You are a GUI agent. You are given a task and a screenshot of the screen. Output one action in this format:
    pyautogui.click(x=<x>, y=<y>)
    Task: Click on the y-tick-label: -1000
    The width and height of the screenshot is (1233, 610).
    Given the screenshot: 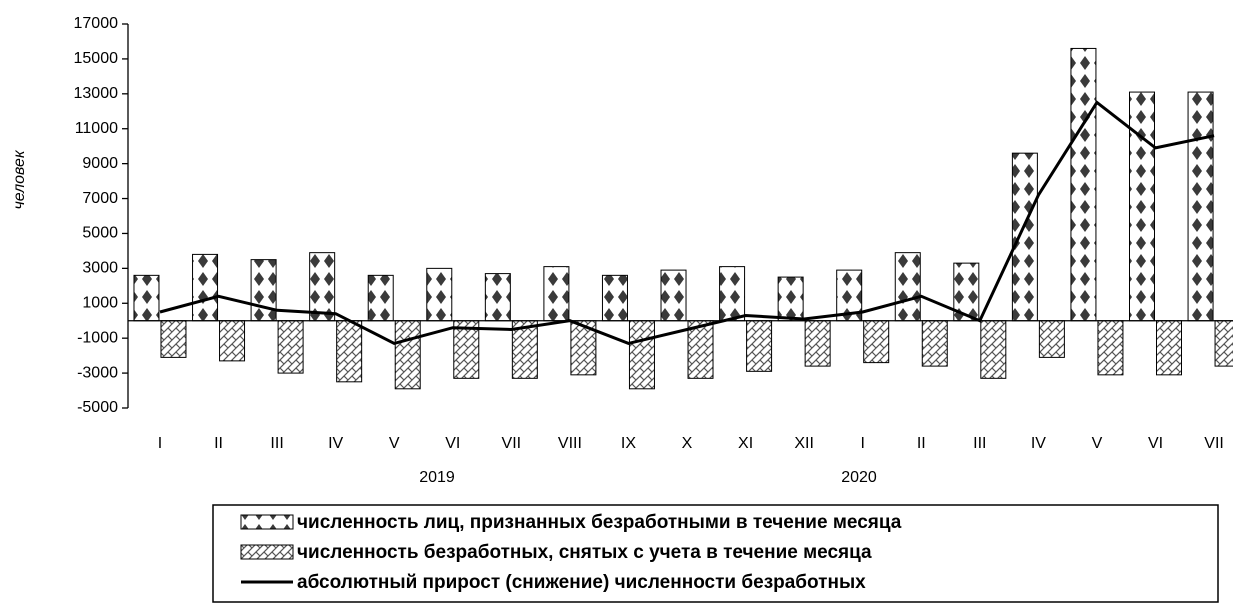 What is the action you would take?
    pyautogui.click(x=97, y=337)
    